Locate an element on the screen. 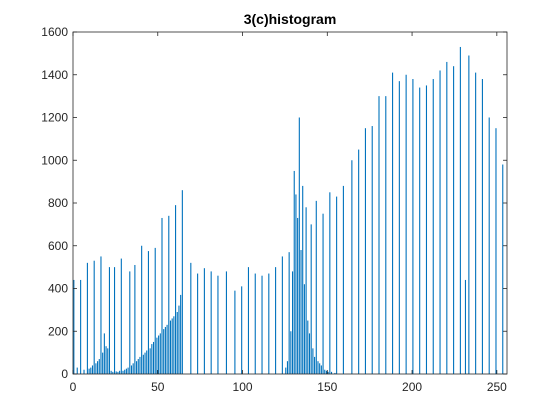 Image resolution: width=560 pixels, height=420 pixels. y-tick-label: 1000 is located at coordinates (54, 160).